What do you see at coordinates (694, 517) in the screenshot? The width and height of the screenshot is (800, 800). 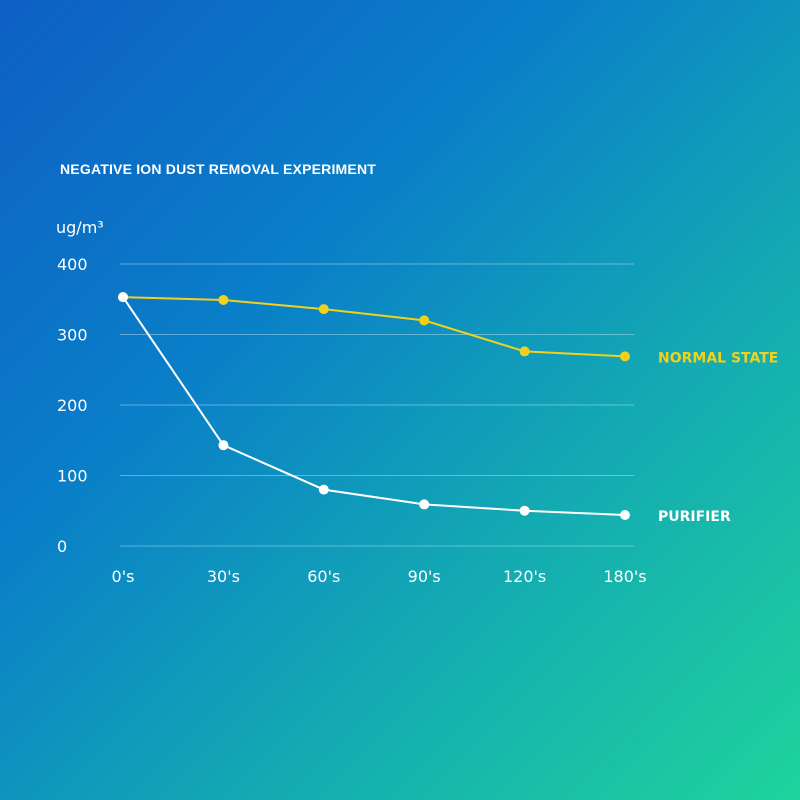 I see `series-label: PURIFIER` at bounding box center [694, 517].